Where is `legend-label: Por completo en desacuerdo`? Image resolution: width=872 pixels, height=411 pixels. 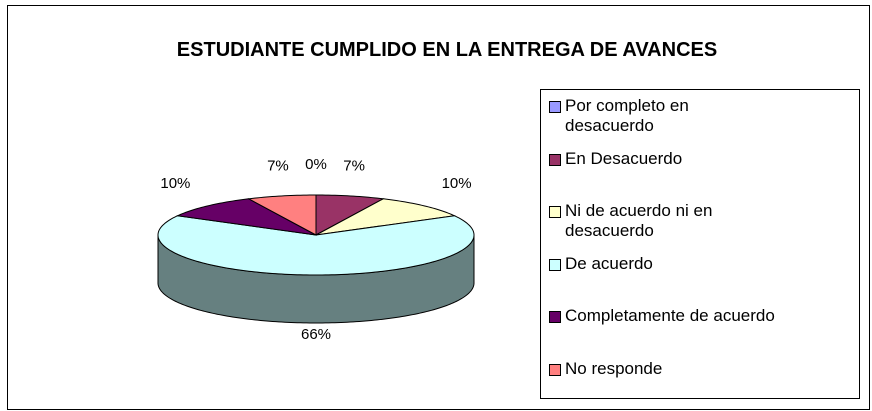
legend-label: Por completo en desacuerdo is located at coordinates (672, 116).